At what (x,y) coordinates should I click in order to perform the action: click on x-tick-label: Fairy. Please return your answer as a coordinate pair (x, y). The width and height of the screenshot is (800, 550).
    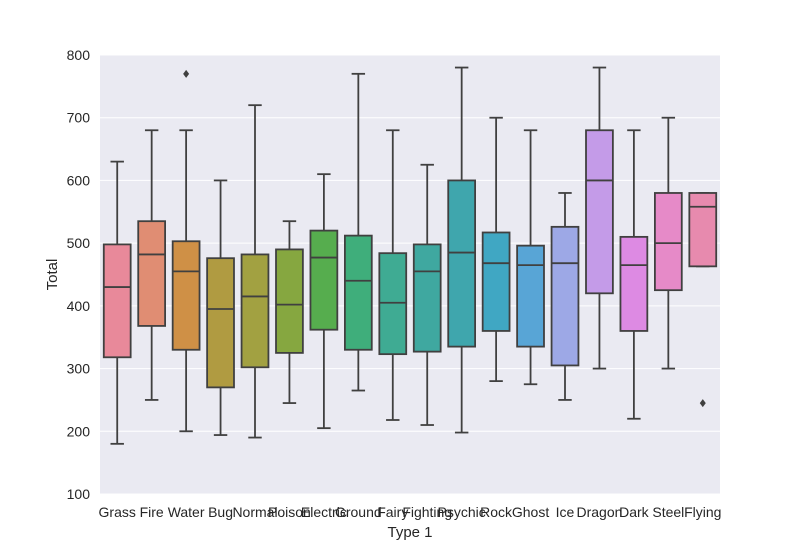
    Looking at the image, I should click on (392, 512).